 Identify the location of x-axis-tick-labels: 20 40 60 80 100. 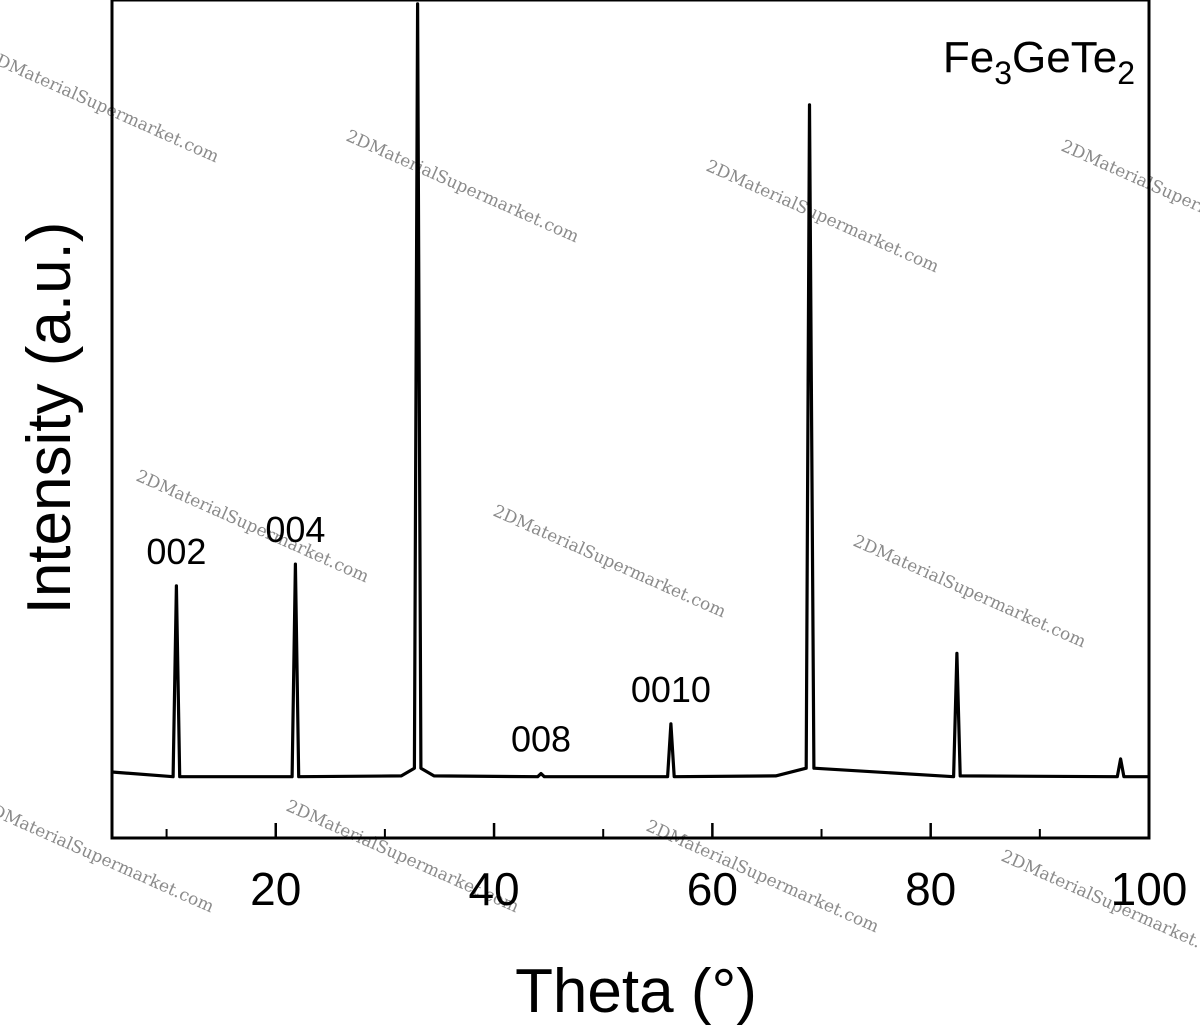
(718, 889).